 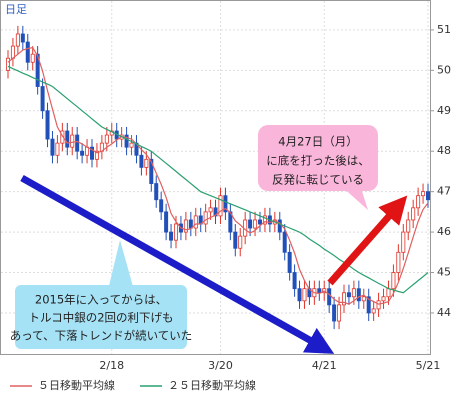 I want to click on callout-rebound: 4月27日（月） に底を打った後は、 反発に転じている, so click(x=318, y=167).